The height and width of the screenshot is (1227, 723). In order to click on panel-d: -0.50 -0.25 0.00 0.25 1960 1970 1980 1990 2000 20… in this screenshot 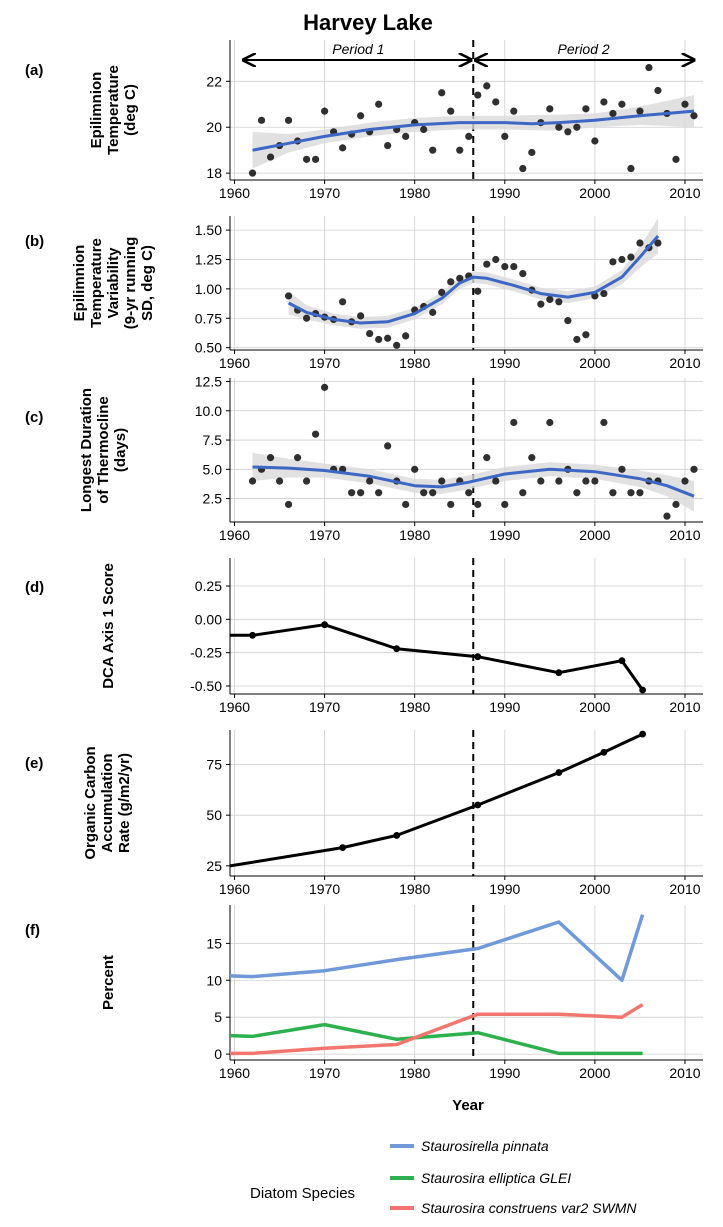, I will do `click(364, 636)`.